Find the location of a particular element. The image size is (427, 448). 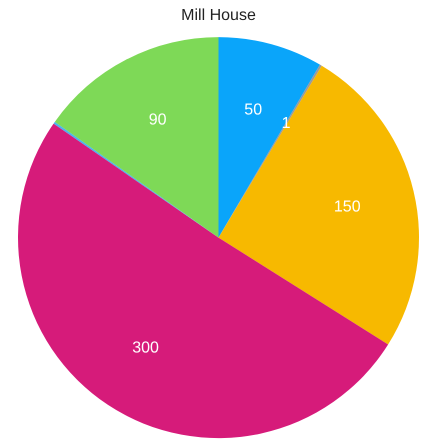

data-label: 300 is located at coordinates (146, 347).